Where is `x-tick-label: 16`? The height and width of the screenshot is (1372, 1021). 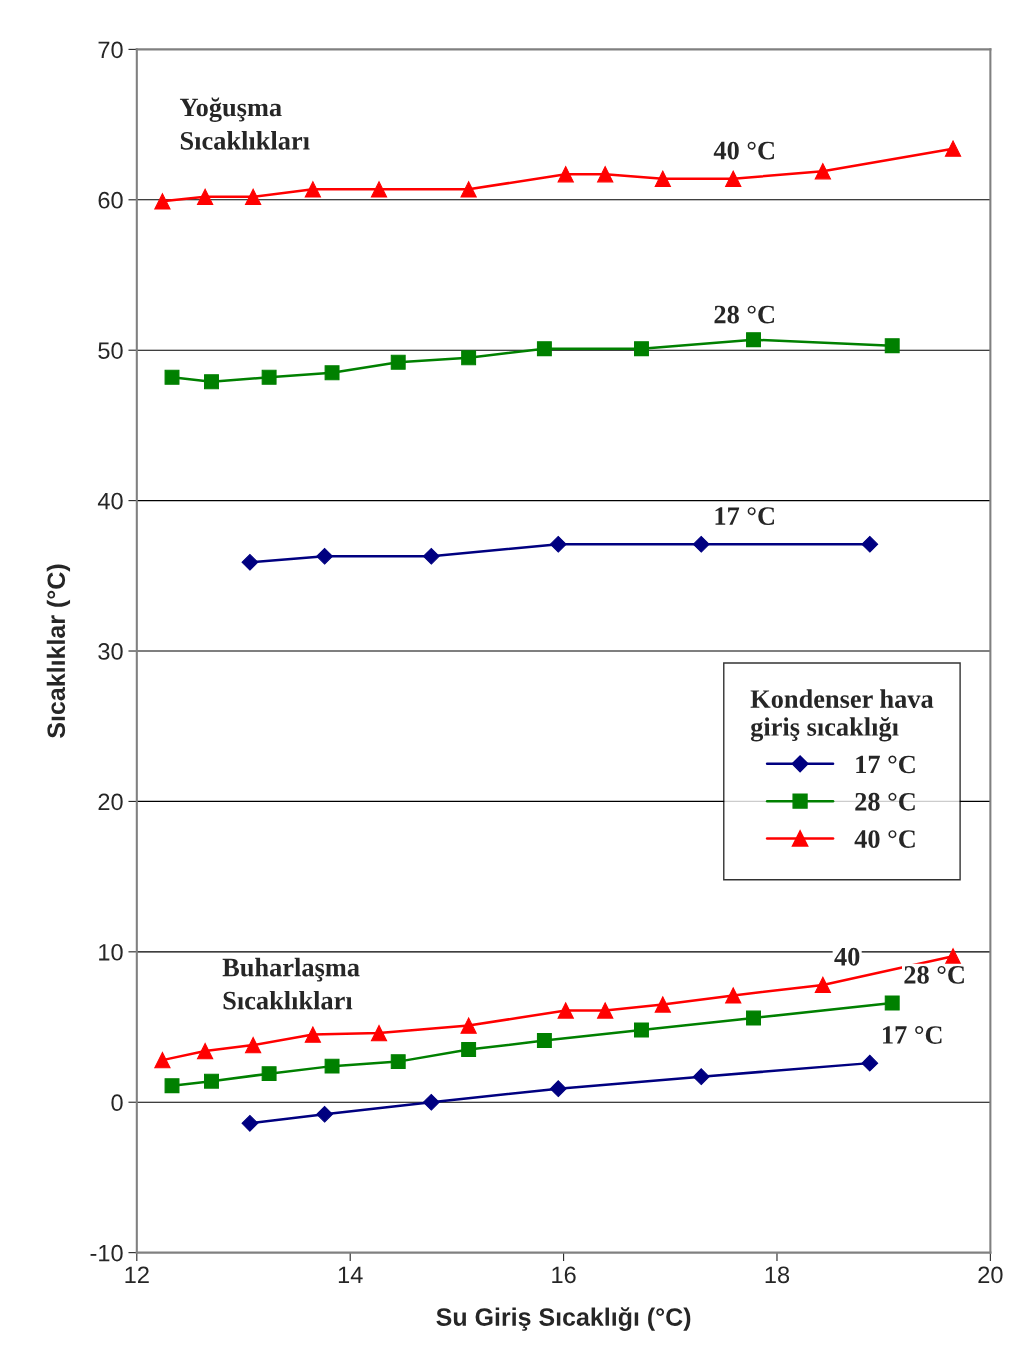
x-tick-label: 16 is located at coordinates (564, 1275).